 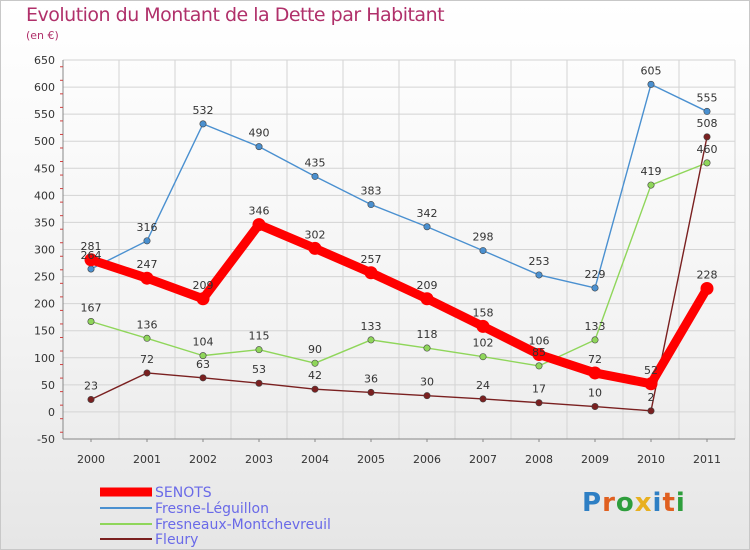 What do you see at coordinates (91, 385) in the screenshot?
I see `data-label: 23` at bounding box center [91, 385].